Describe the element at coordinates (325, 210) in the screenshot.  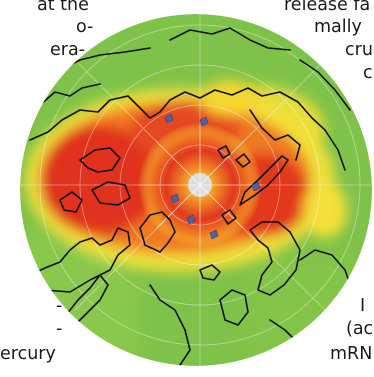
I see `yellow-patch` at that location.